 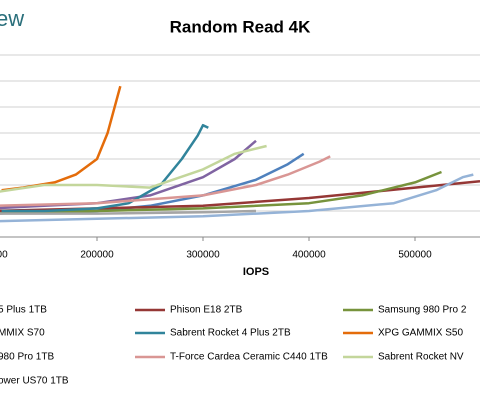 What do you see at coordinates (256, 272) in the screenshot?
I see `x-axis-label: IOPS` at bounding box center [256, 272].